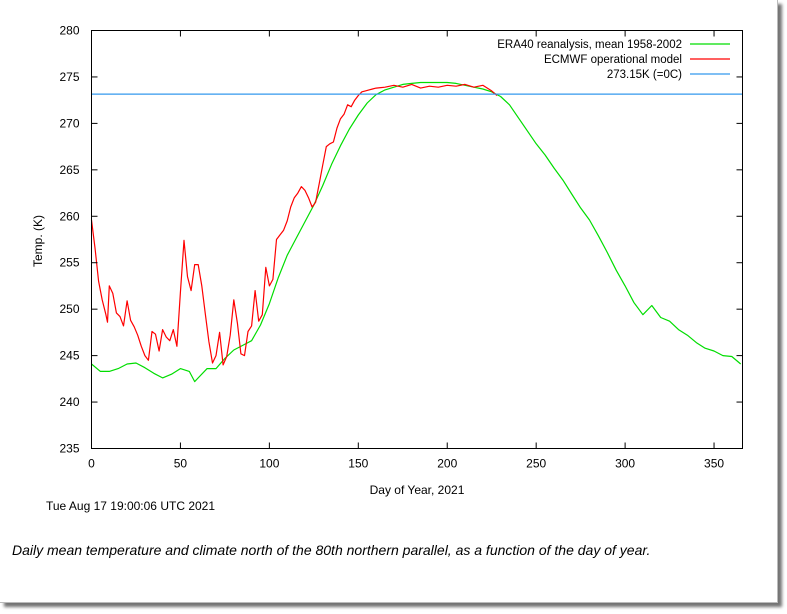  What do you see at coordinates (714, 464) in the screenshot?
I see `x-tick-label: 350` at bounding box center [714, 464].